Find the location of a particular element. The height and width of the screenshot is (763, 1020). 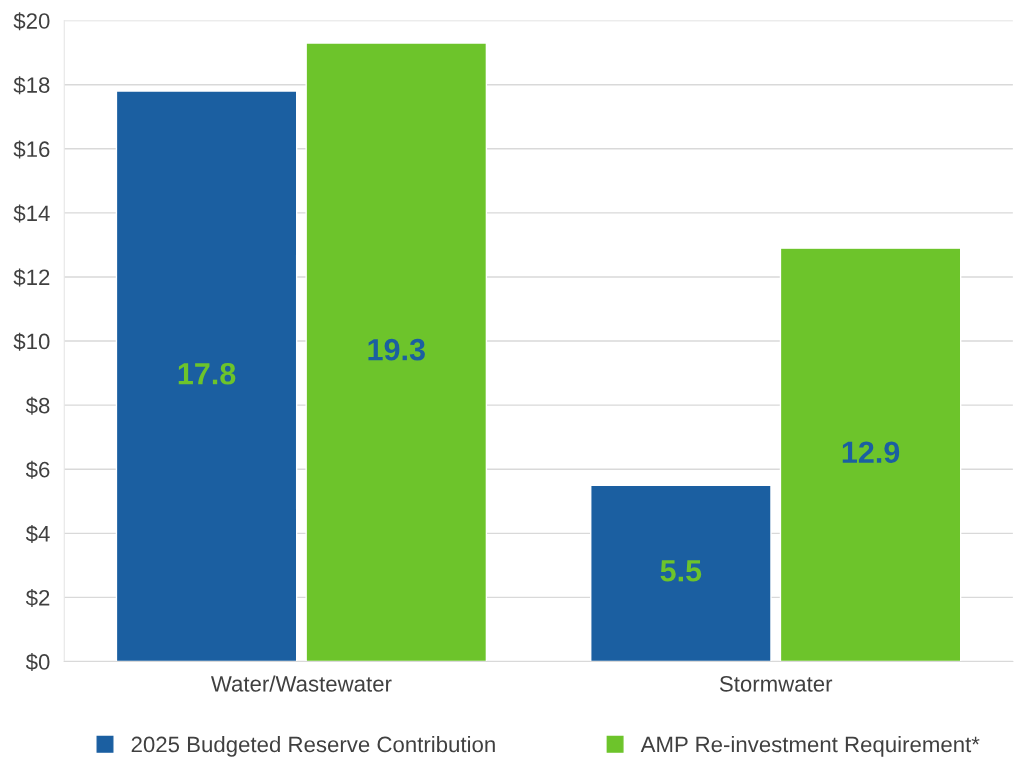

x-tick-label: Water/Wastewater is located at coordinates (301, 683).